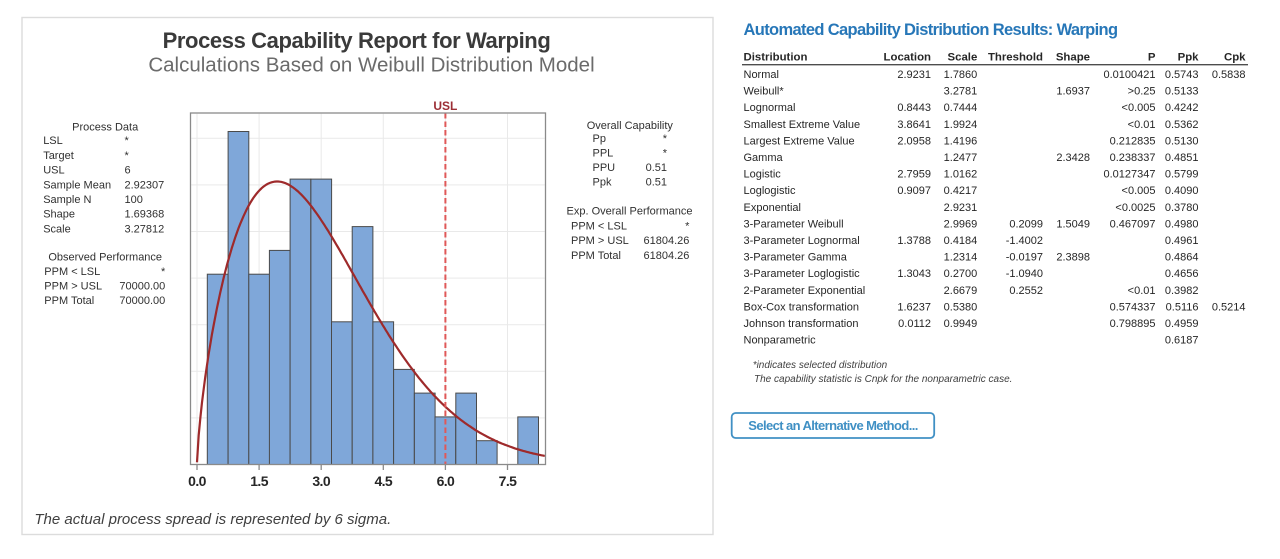 The height and width of the screenshot is (559, 1280). Describe the element at coordinates (961, 324) in the screenshot. I see `svg-text: 0.9949` at that location.